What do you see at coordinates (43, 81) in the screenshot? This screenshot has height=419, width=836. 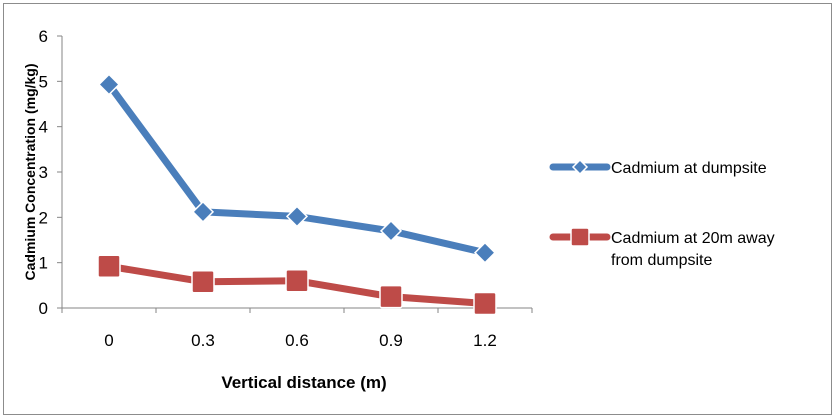 I see `y-tick-label: 5` at bounding box center [43, 81].